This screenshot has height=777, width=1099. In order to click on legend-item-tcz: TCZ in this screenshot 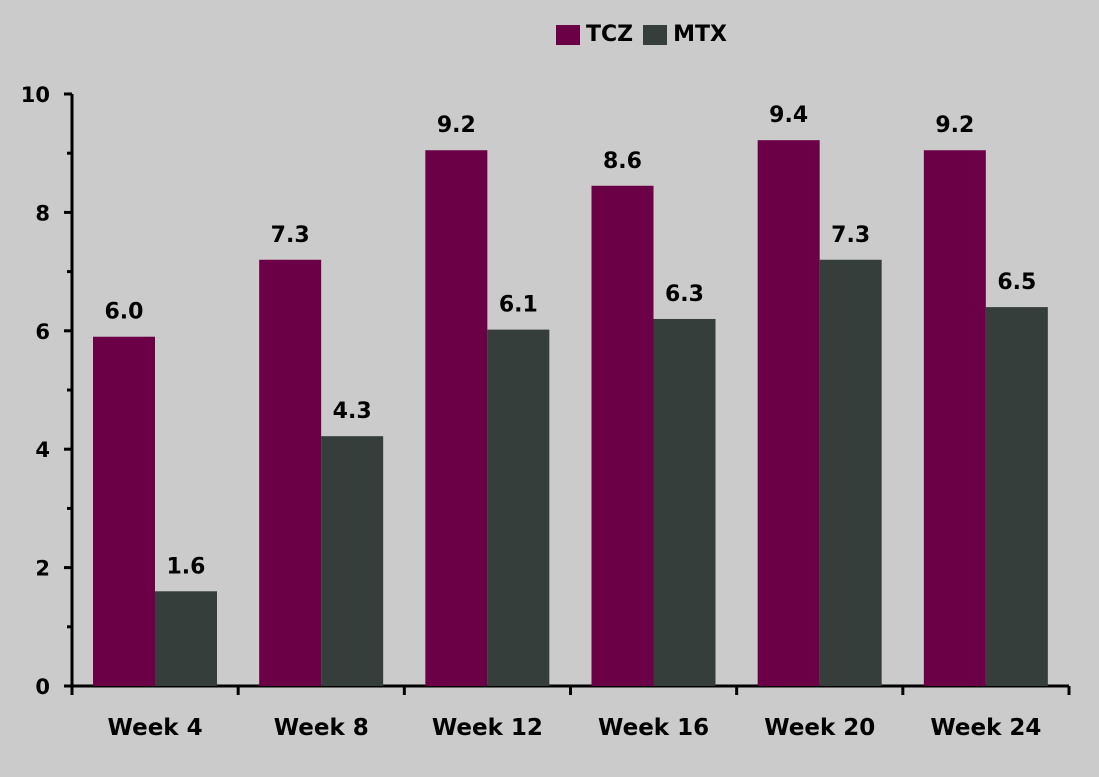, I will do `click(594, 34)`.